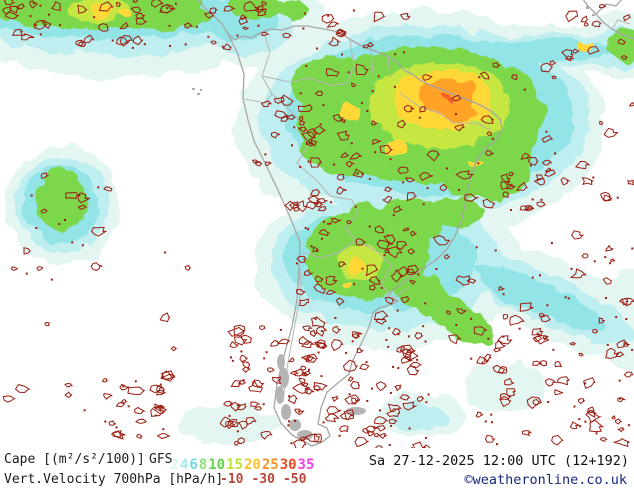 The width and height of the screenshot is (634, 490). I want to click on cape-label: Cape [(m²/s²/100)], so click(74, 459).